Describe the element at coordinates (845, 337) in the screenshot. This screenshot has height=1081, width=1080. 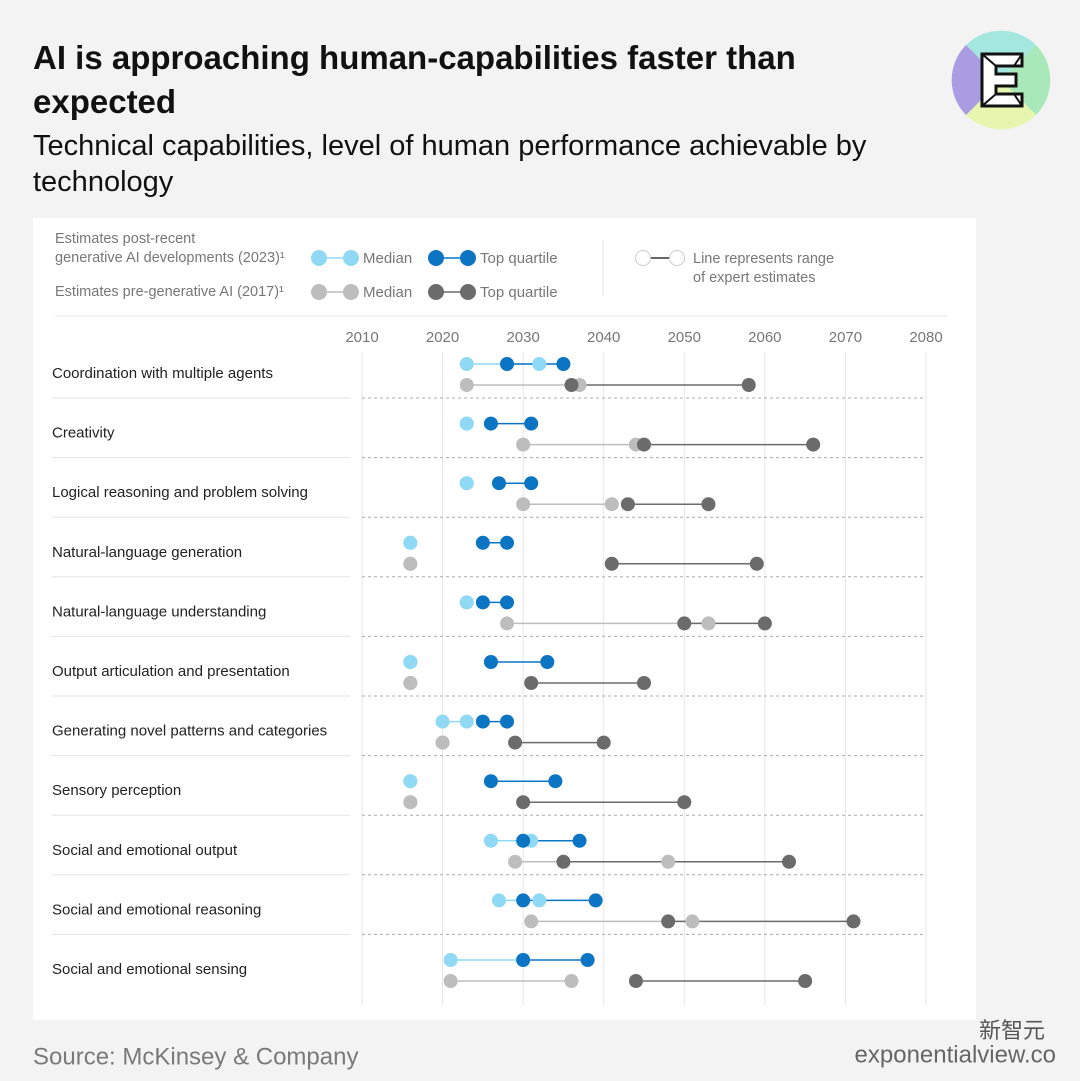
I see `x-tick-label: 2070` at that location.